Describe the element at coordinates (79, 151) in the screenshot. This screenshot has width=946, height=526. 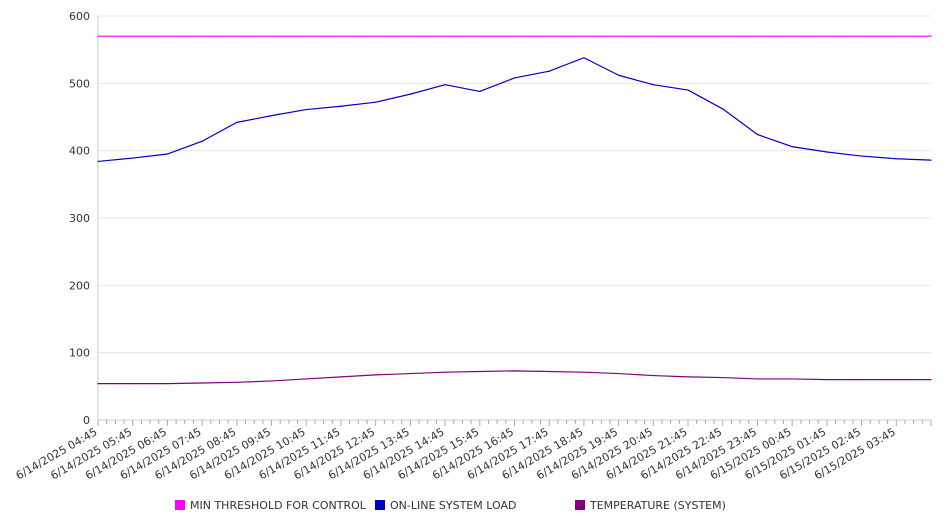
I see `y-tick-label: 400` at that location.